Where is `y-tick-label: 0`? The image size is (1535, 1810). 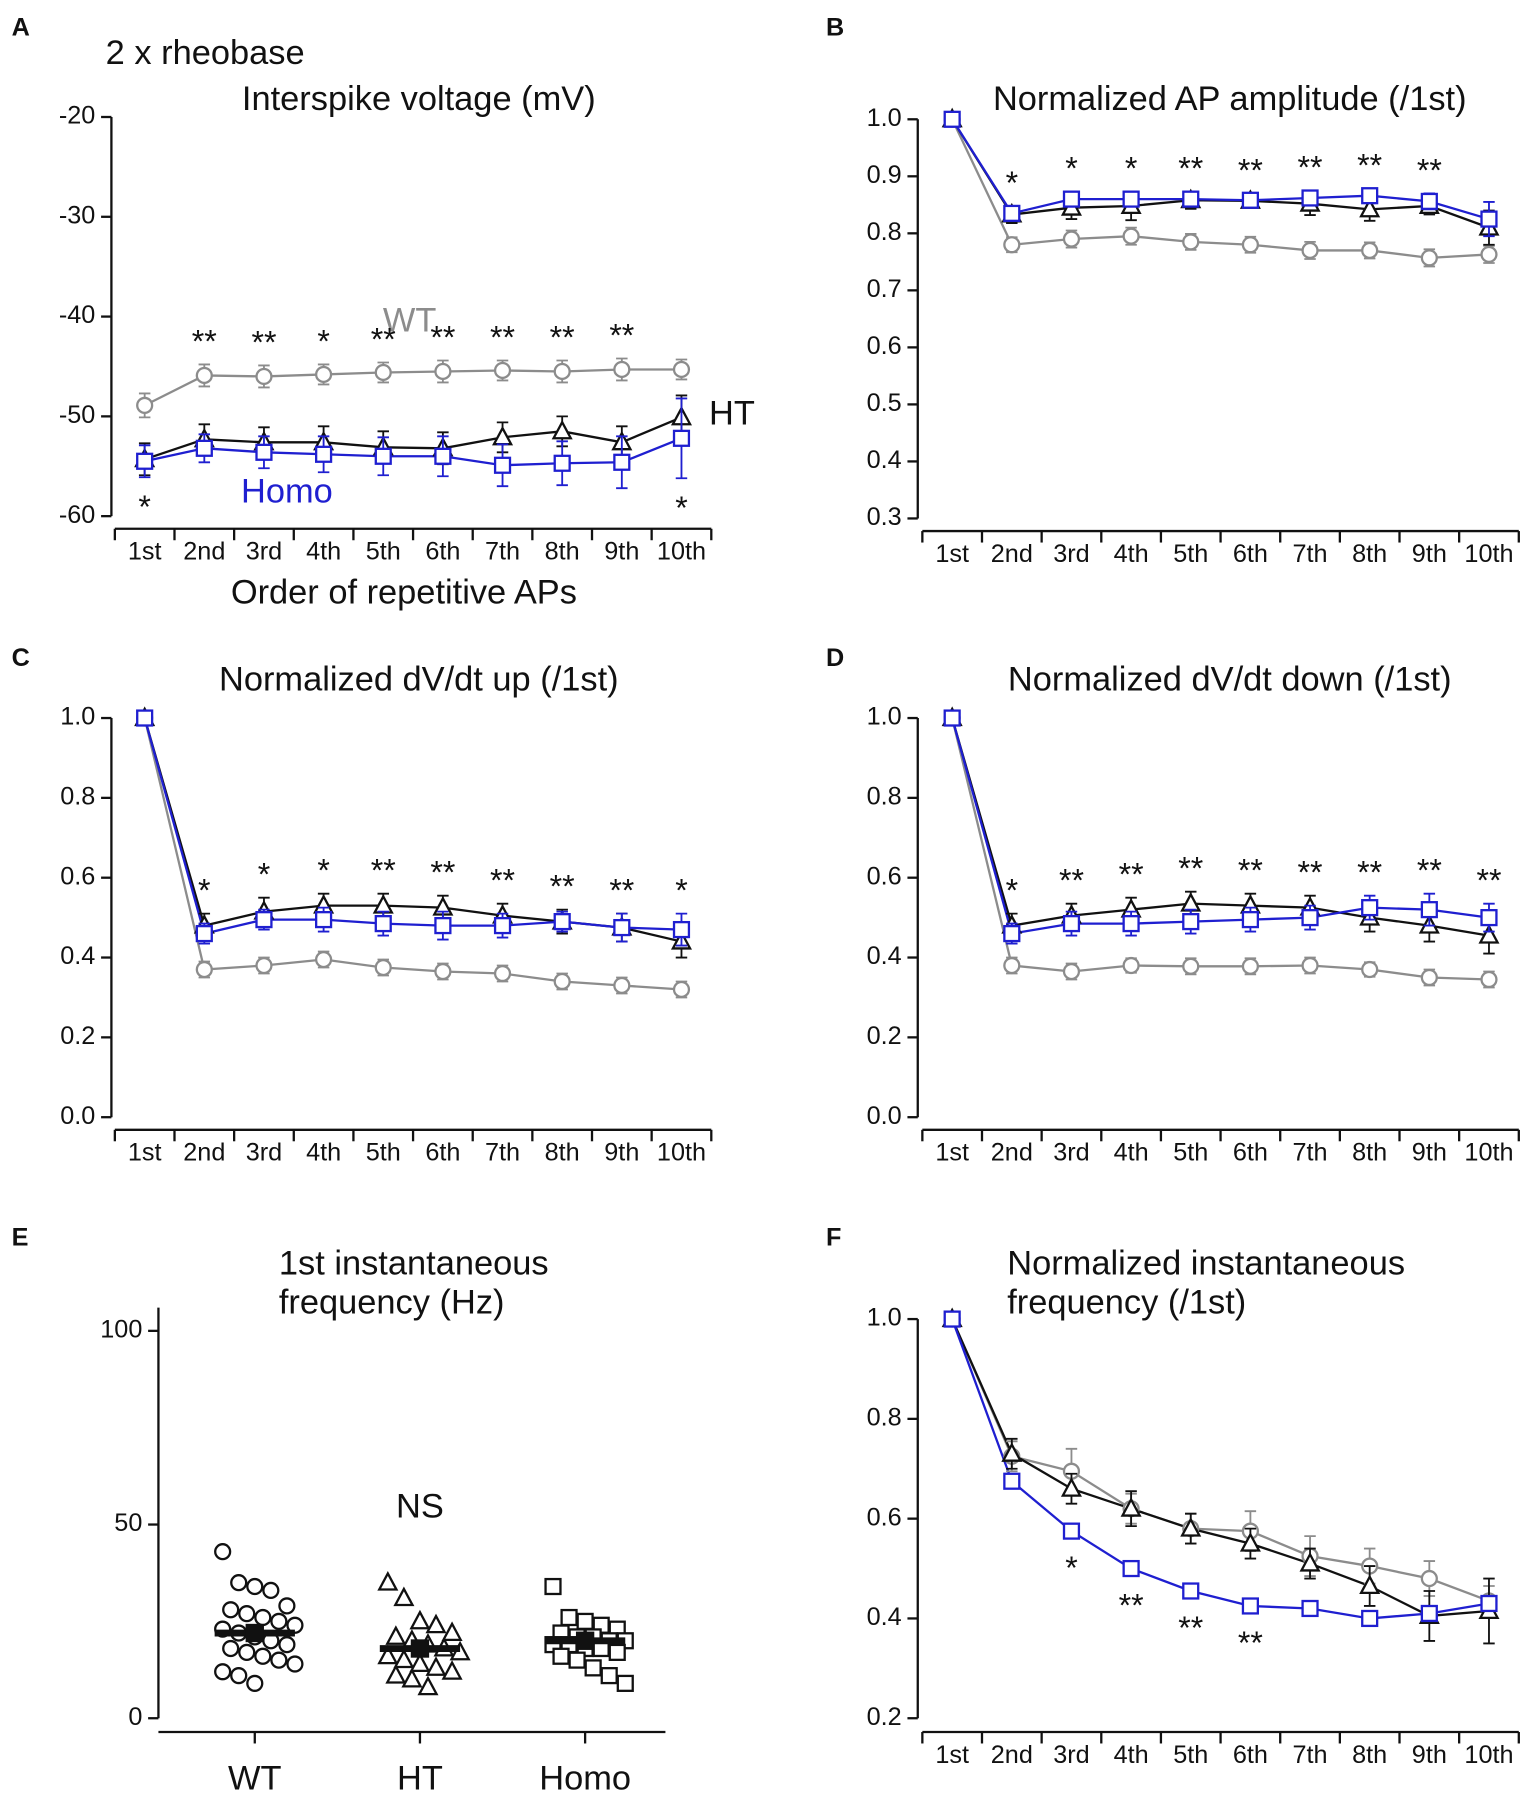
y-tick-label: 0 is located at coordinates (135, 1717).